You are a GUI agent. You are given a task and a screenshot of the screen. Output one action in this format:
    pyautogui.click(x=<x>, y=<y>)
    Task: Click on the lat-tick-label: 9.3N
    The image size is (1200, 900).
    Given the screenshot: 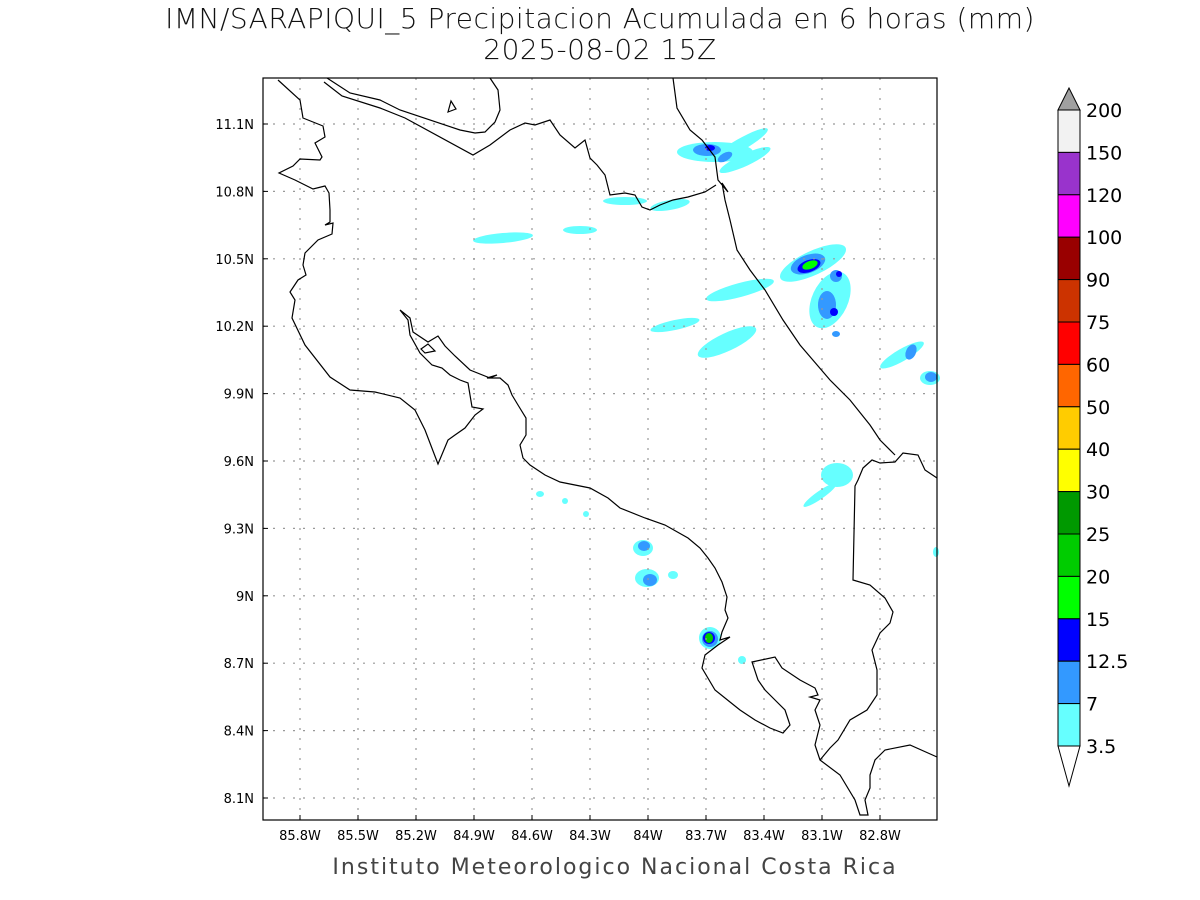 What is the action you would take?
    pyautogui.click(x=239, y=529)
    